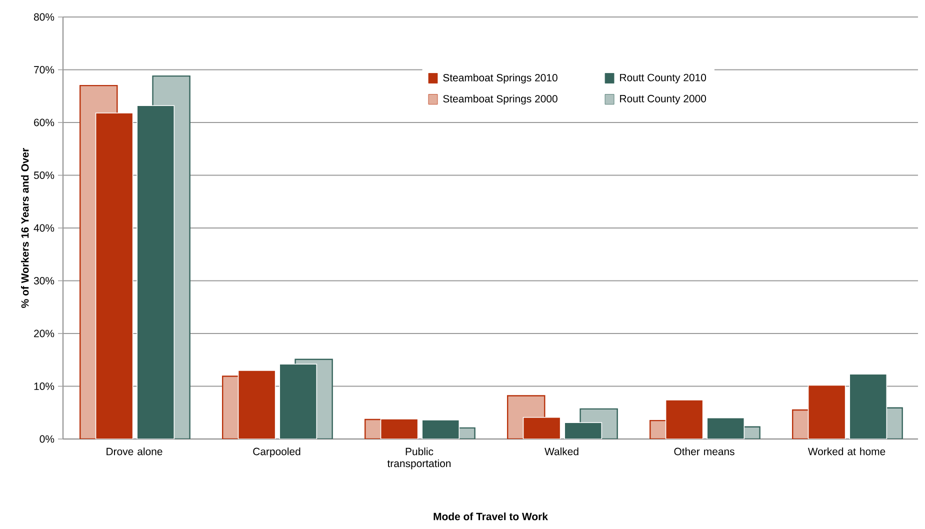 The width and height of the screenshot is (925, 529). I want to click on legend-label: Routt County 2010, so click(663, 79).